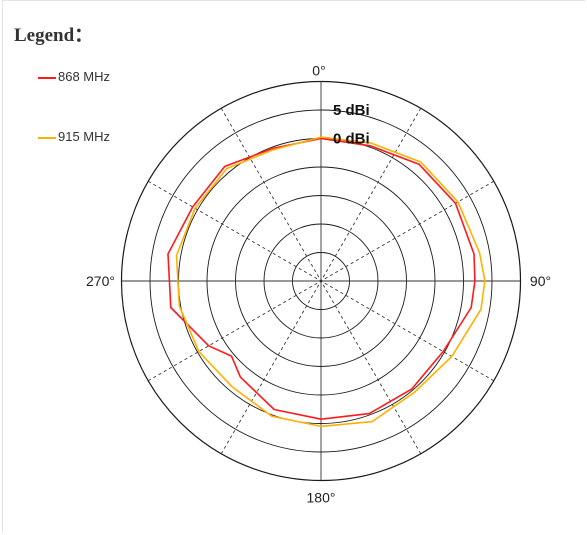  I want to click on ring-label-5-dbi: 5 dBi, so click(351, 110).